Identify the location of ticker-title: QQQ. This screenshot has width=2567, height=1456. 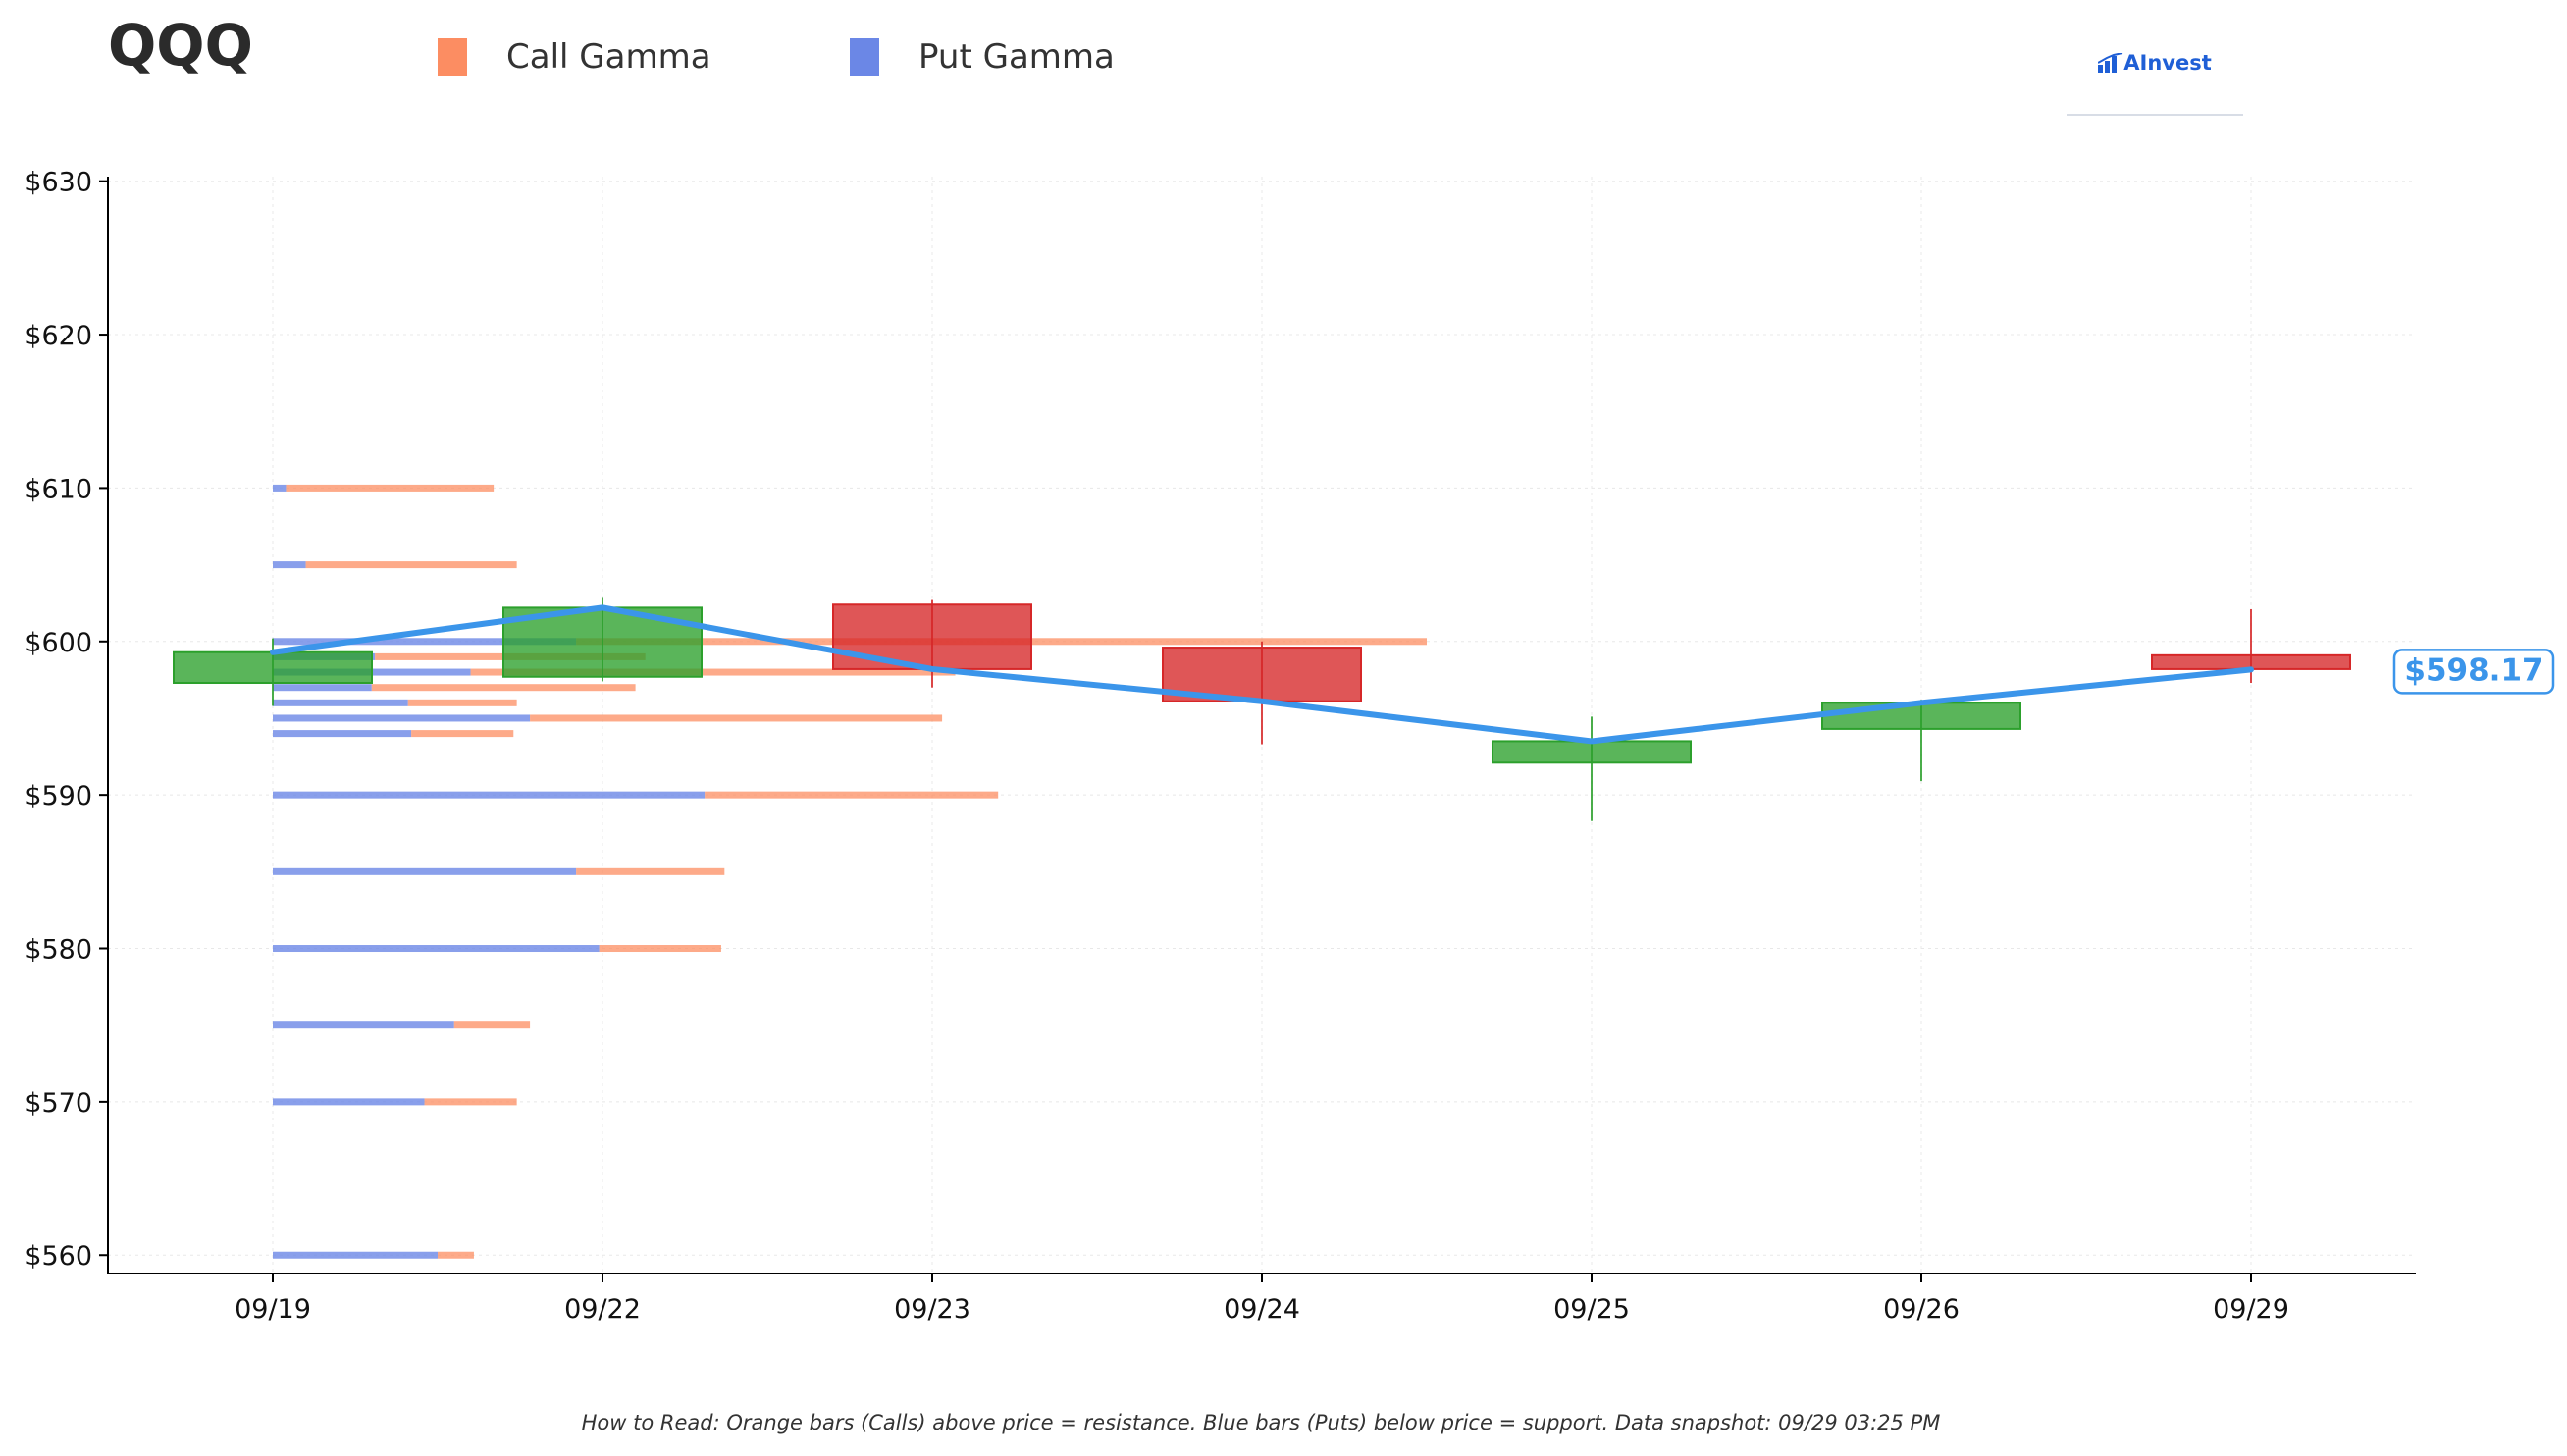
(180, 45).